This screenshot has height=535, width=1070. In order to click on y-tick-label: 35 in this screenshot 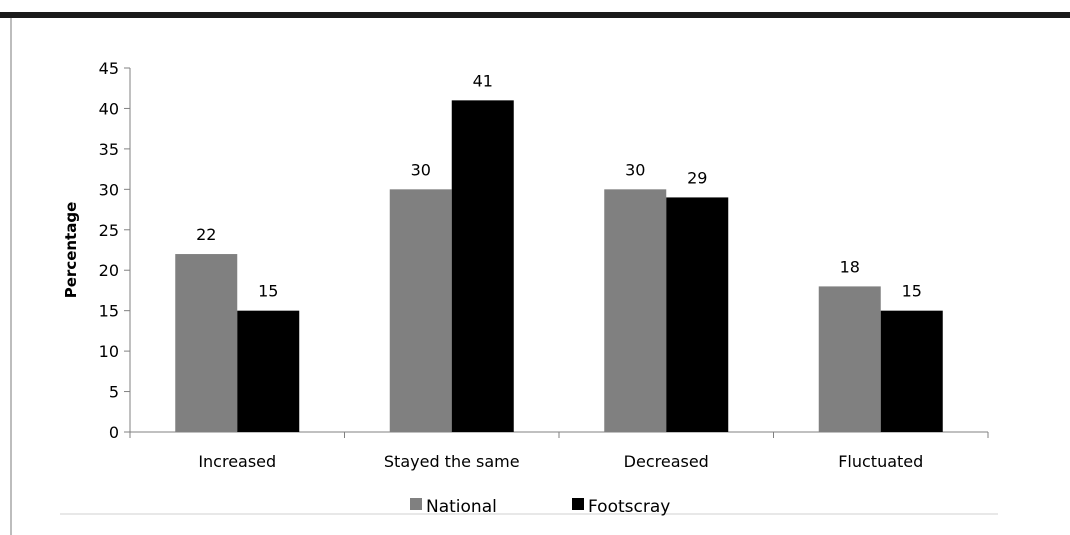, I will do `click(109, 149)`.